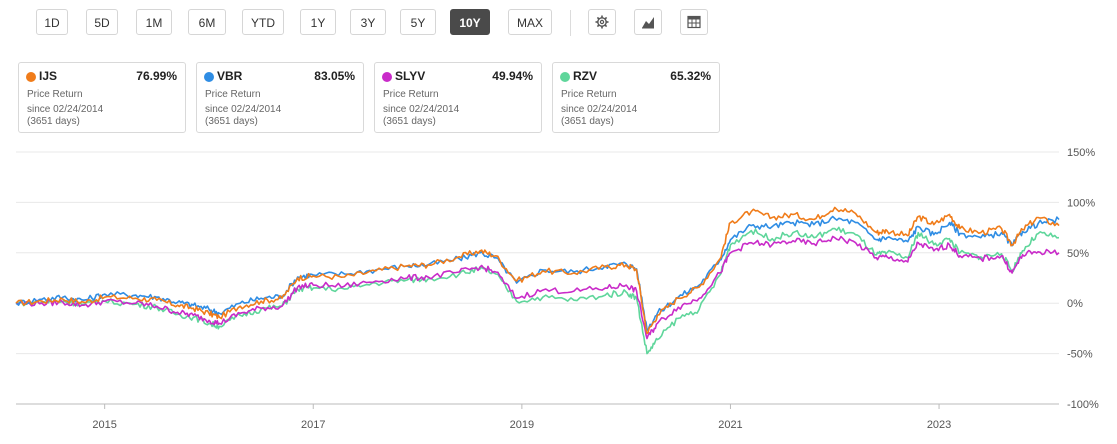 The image size is (1117, 444). Describe the element at coordinates (470, 22) in the screenshot. I see `range-button-10y: 10Y` at that location.